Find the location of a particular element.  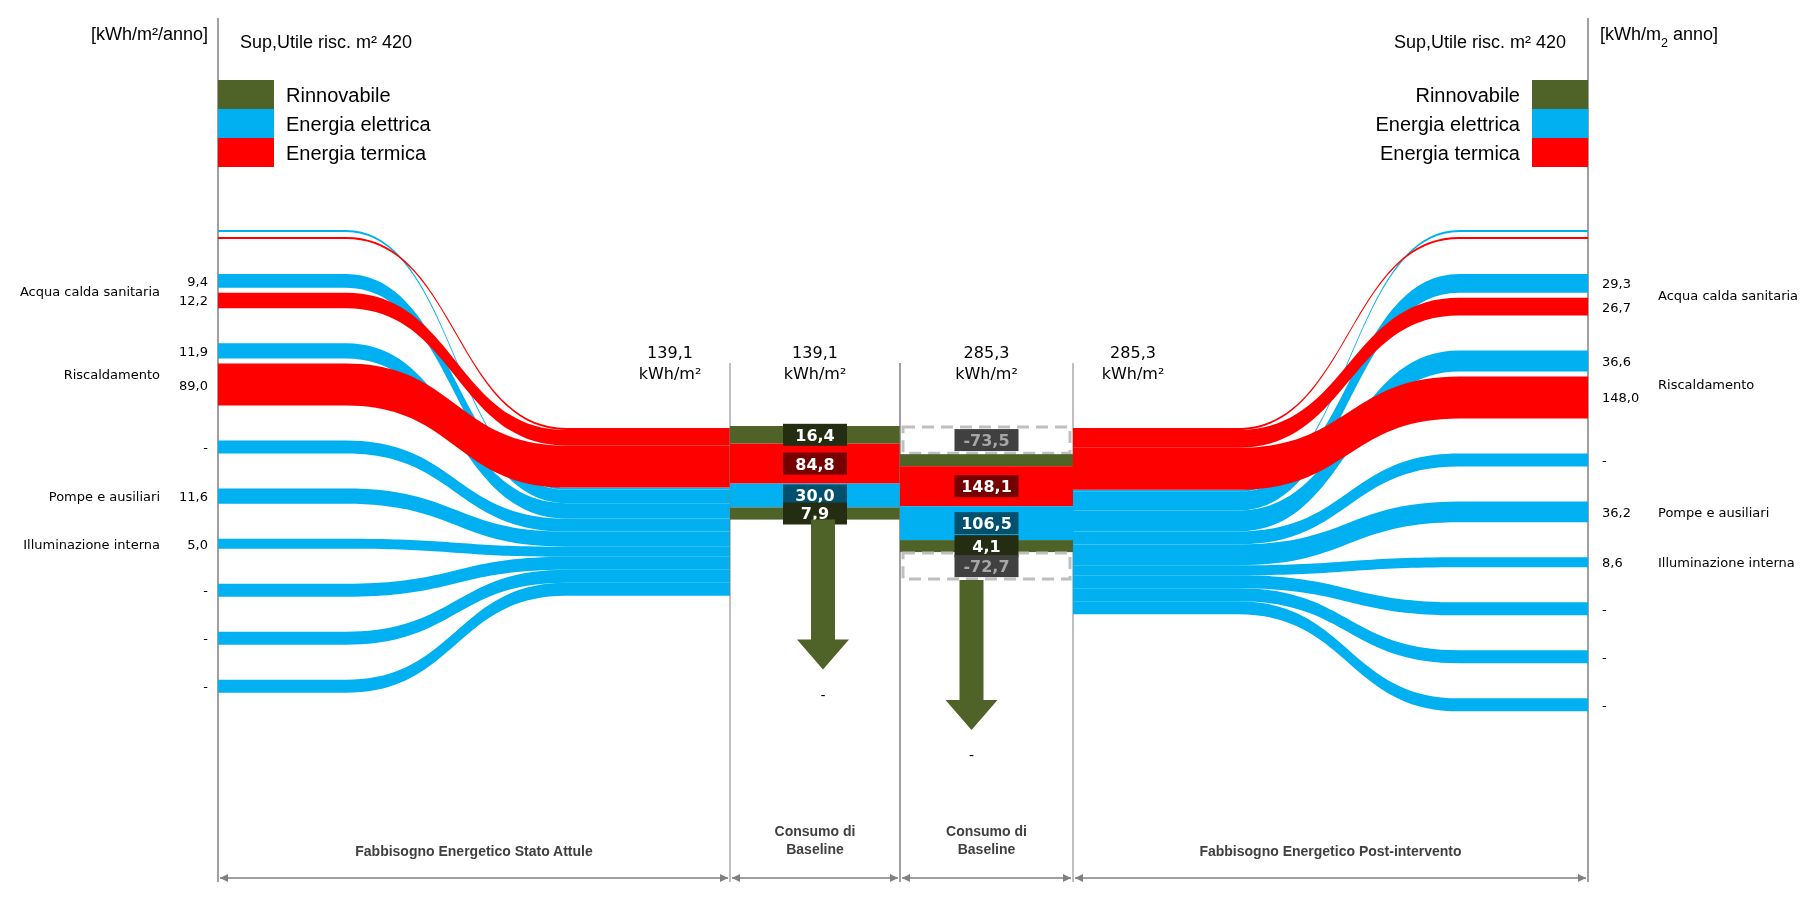

data-label: 16,4 is located at coordinates (815, 435).